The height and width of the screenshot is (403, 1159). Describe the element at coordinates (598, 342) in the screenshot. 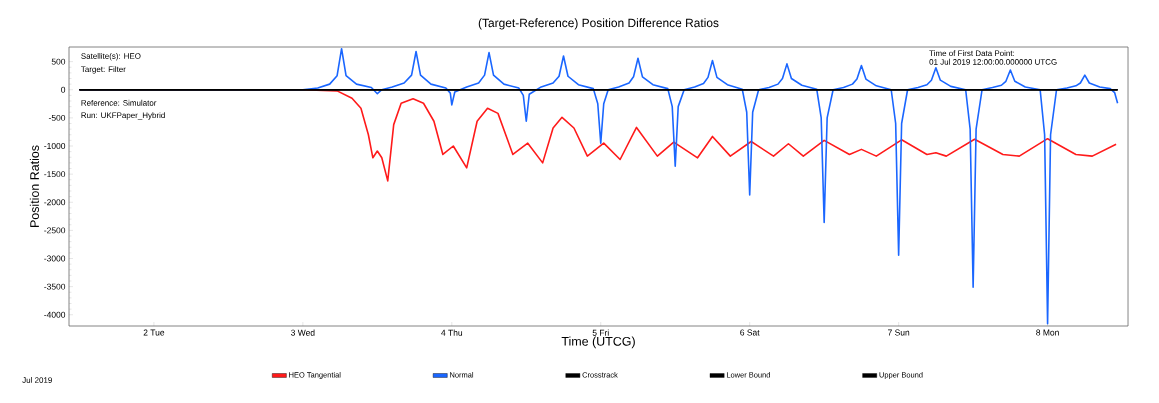

I see `x-axis-title: Time (UTCG)` at that location.